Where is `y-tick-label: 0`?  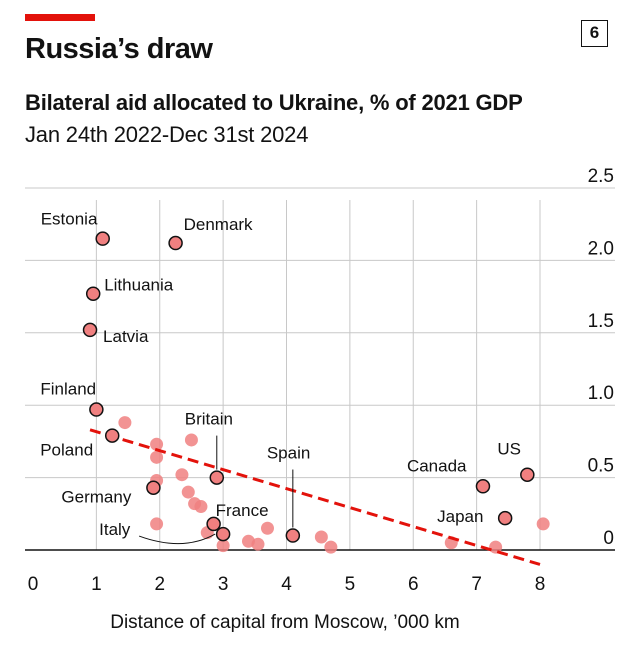
y-tick-label: 0 is located at coordinates (608, 538).